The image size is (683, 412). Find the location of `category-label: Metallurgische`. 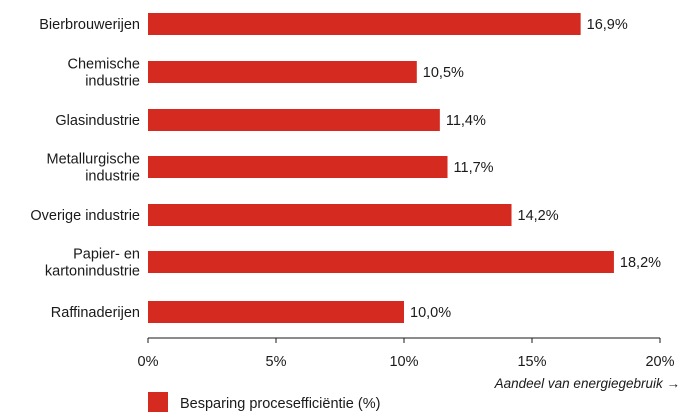

category-label: Metallurgische is located at coordinates (94, 160).